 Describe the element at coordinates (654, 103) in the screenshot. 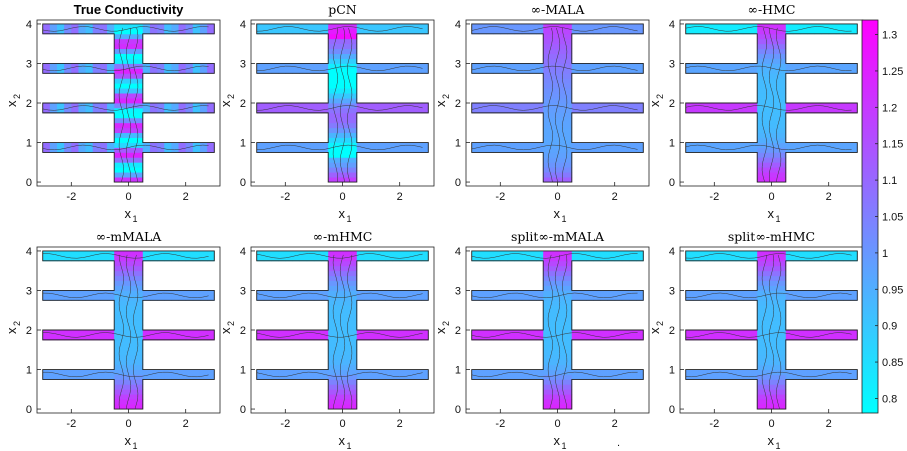

I see `y-axis-label: x` at that location.